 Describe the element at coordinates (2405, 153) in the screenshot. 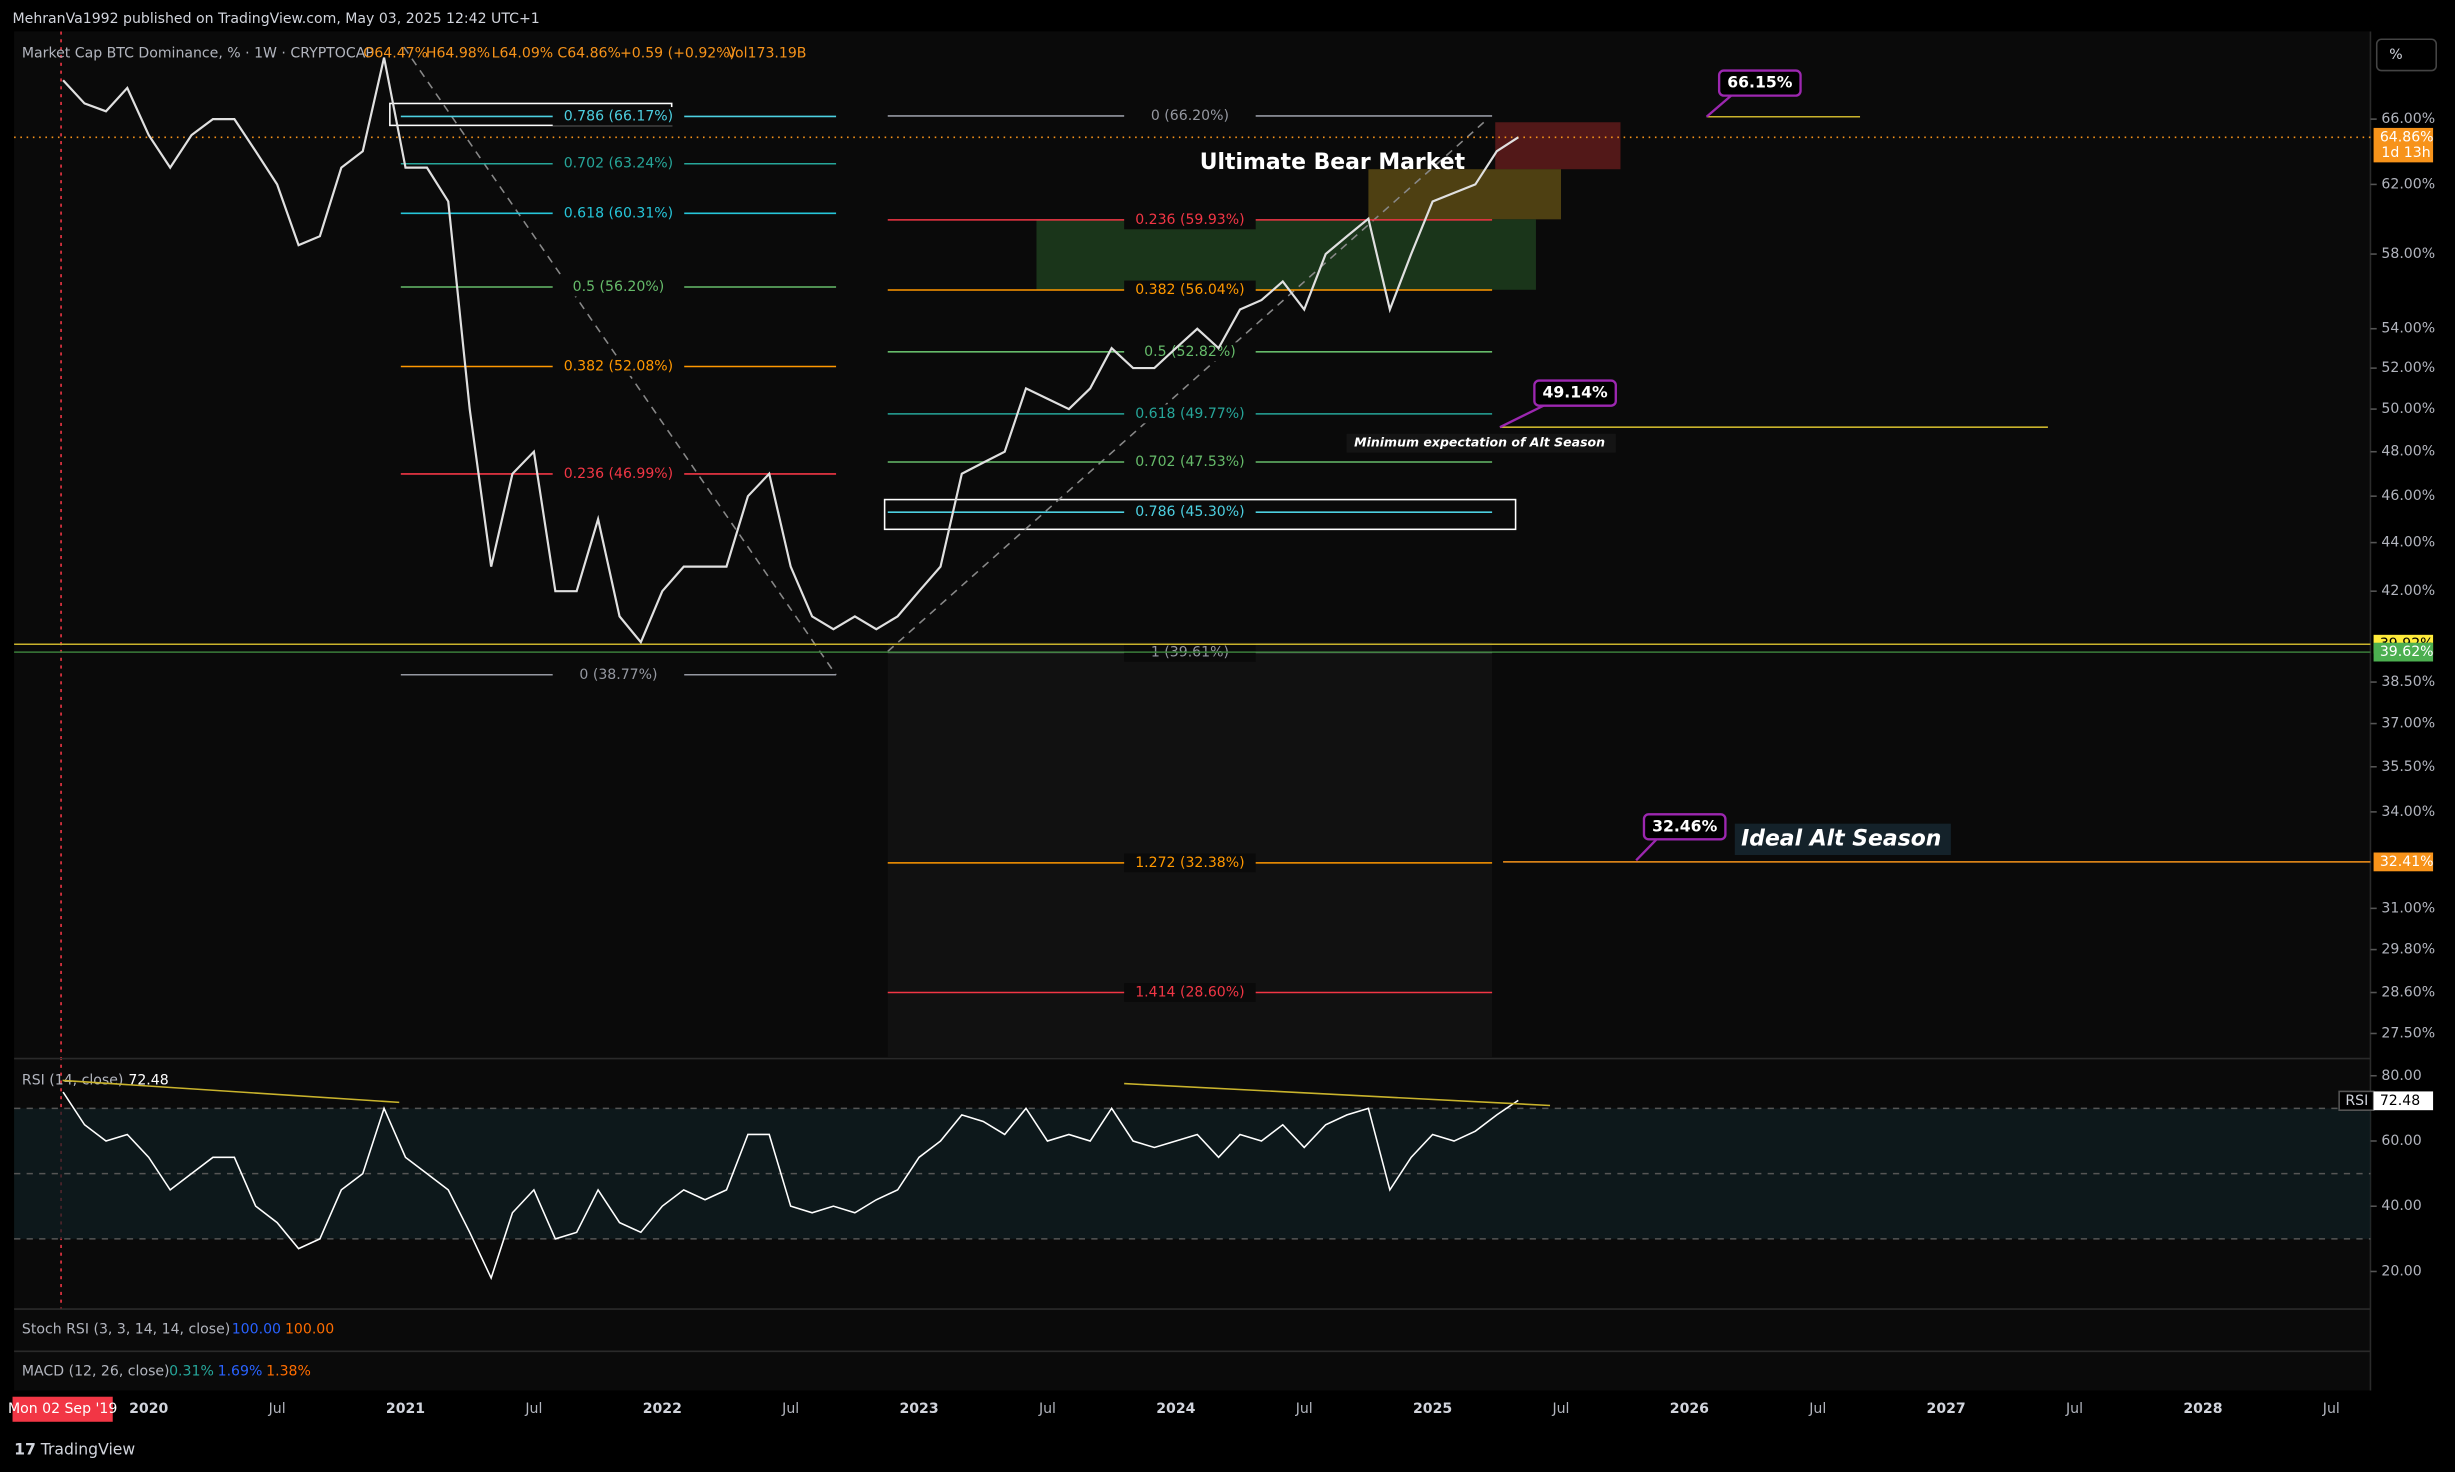

I see `price-badge-sub: 1d 13h` at that location.